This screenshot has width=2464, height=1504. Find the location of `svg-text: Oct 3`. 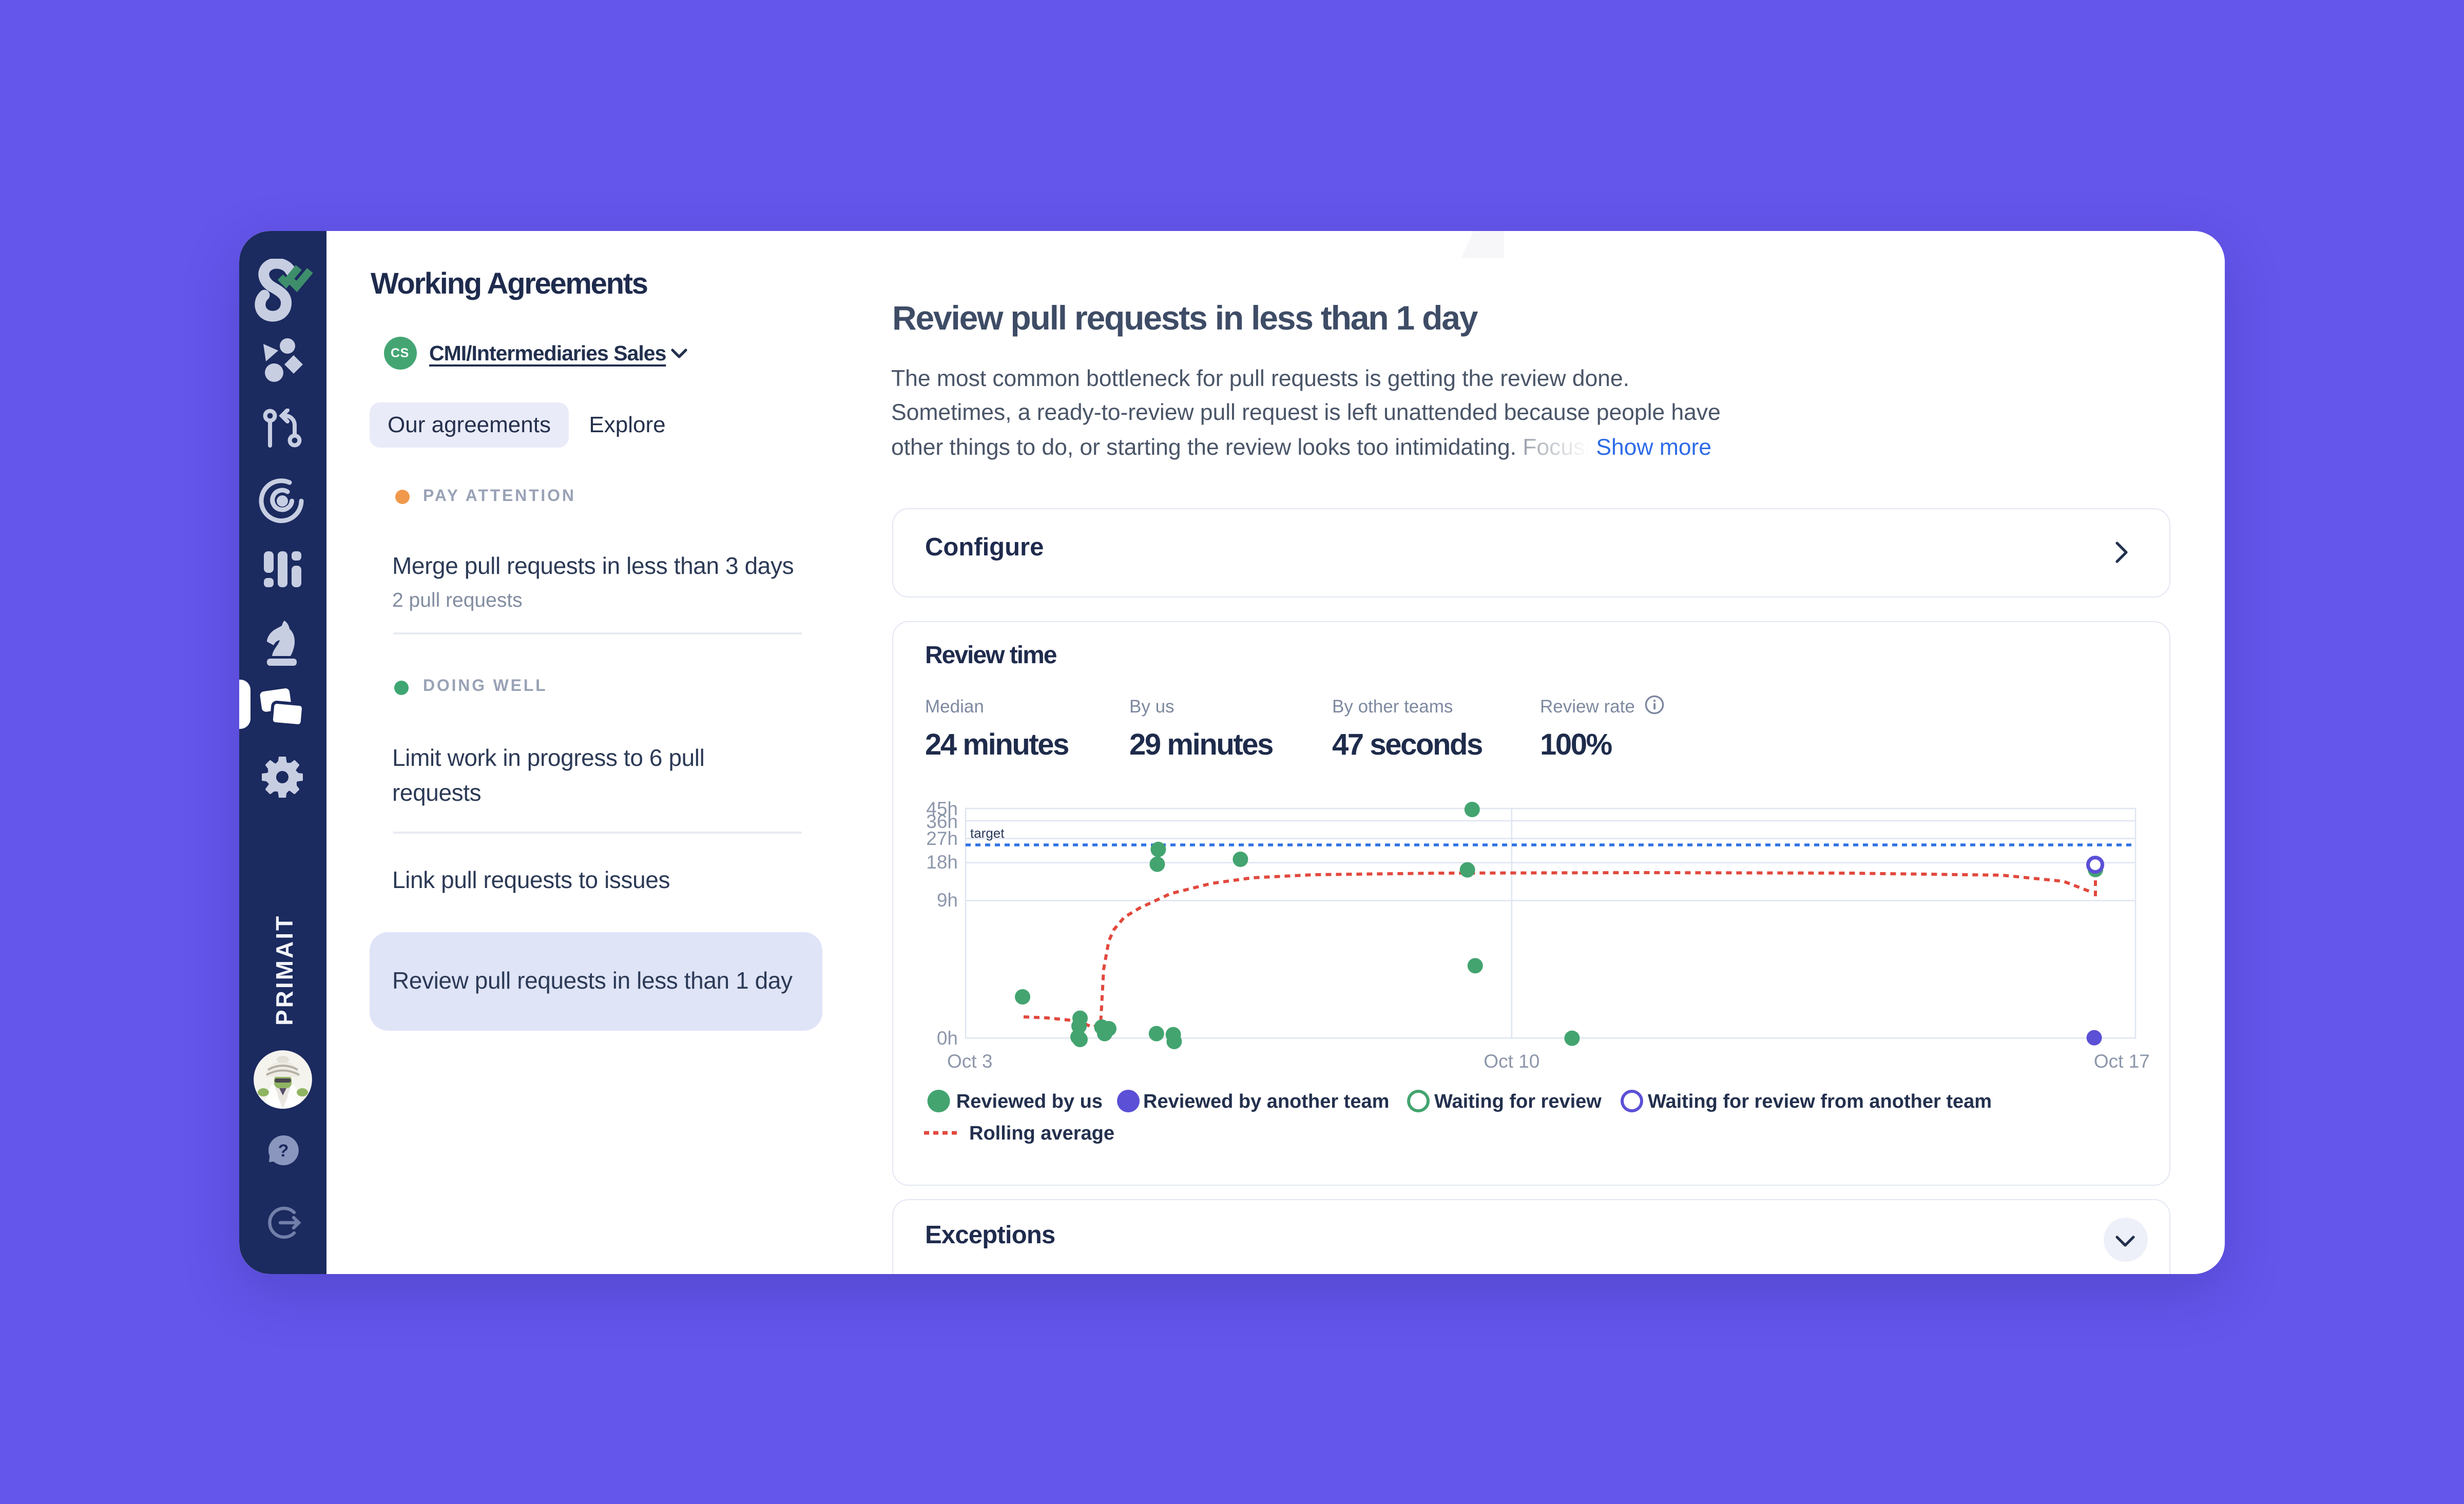

svg-text: Oct 3 is located at coordinates (969, 1060).